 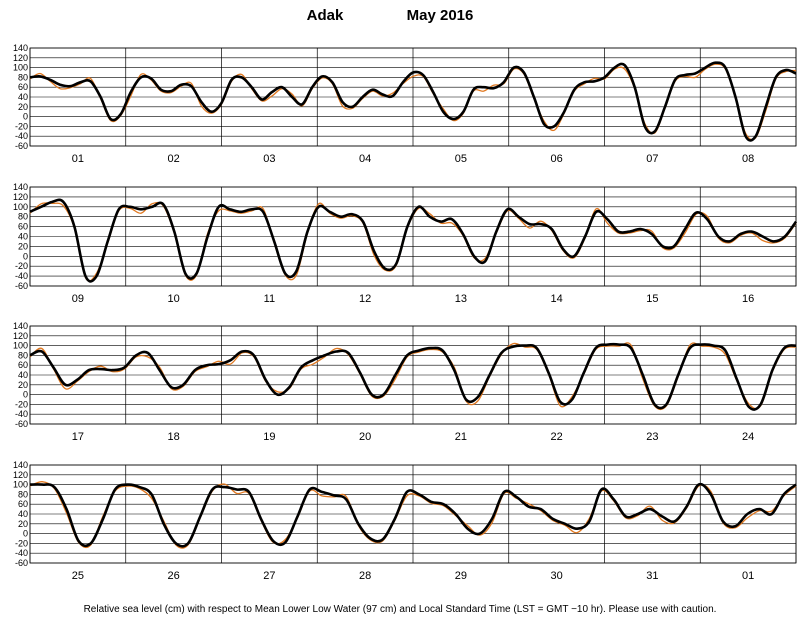 I want to click on day-label: 13, so click(x=461, y=299).